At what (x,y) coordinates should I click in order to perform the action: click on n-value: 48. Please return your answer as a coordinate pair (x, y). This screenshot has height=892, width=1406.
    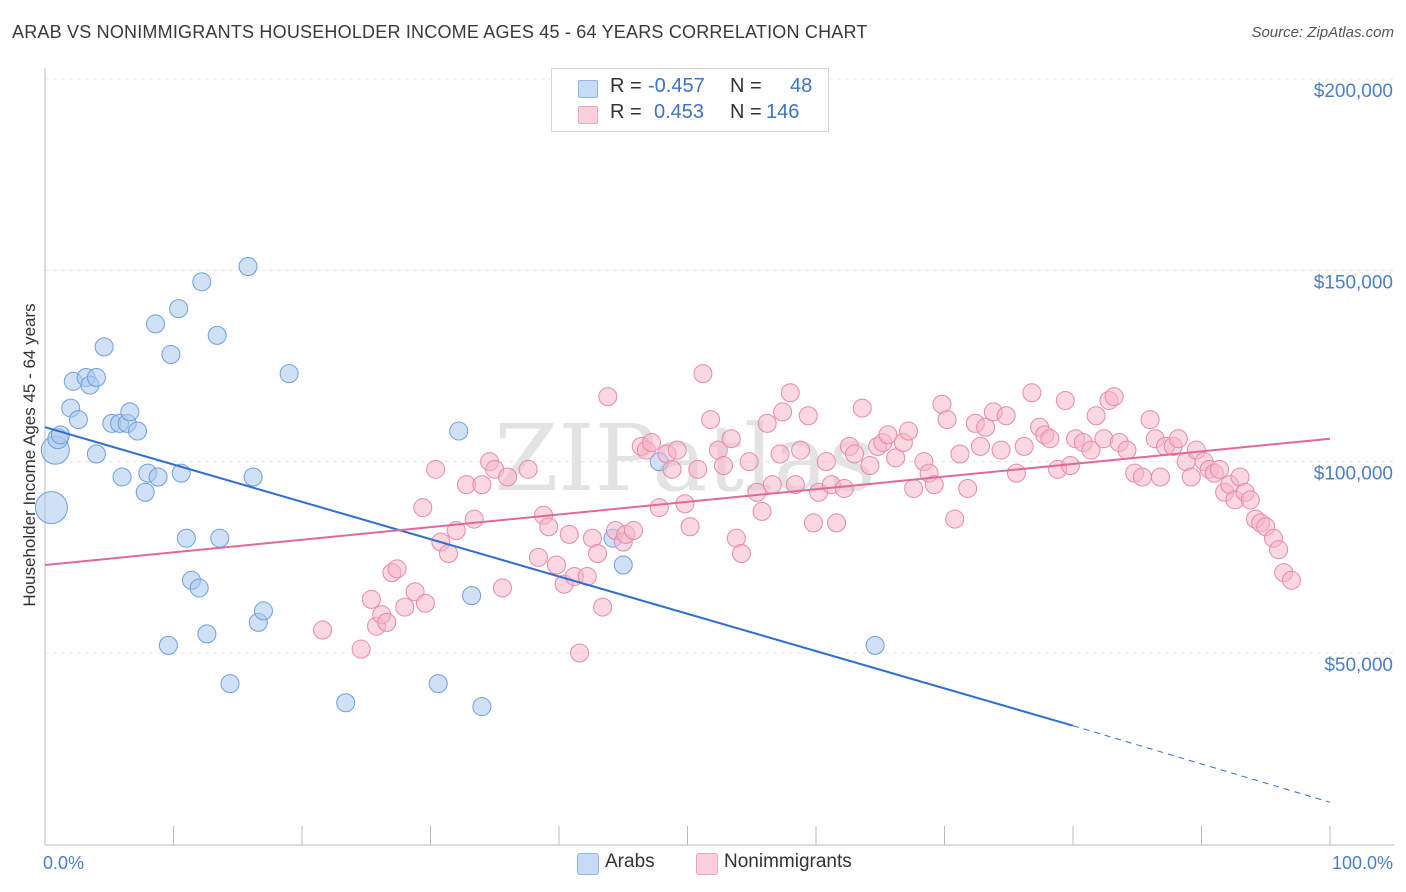
    Looking at the image, I should click on (801, 86).